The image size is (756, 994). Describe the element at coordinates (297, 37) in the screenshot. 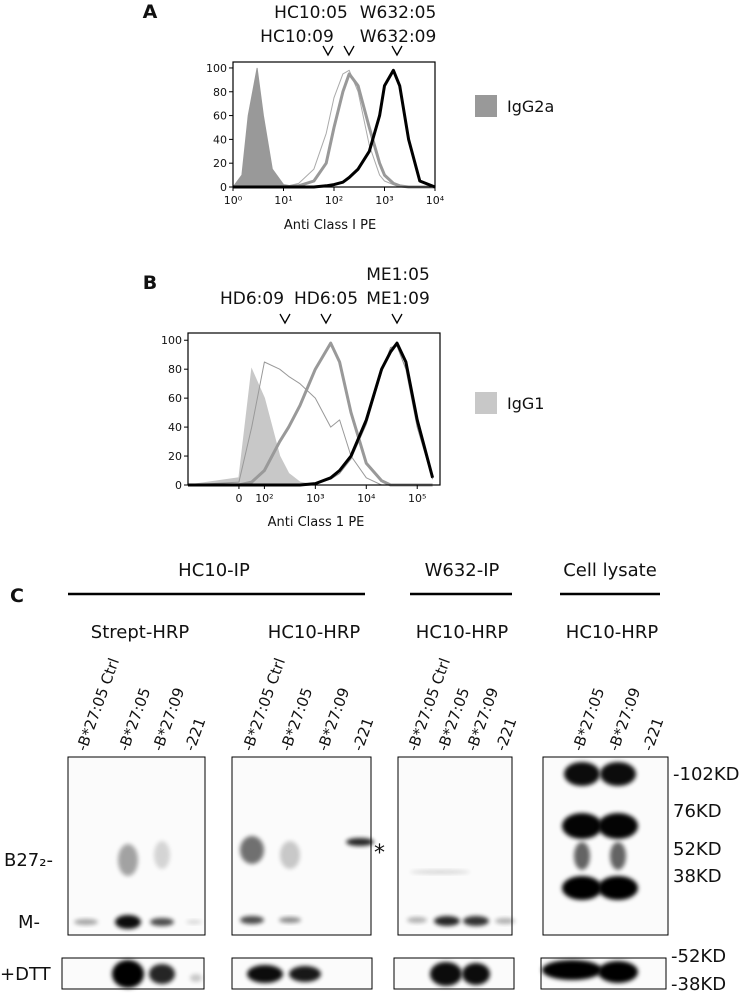

I see `annotation: HC10:09` at that location.